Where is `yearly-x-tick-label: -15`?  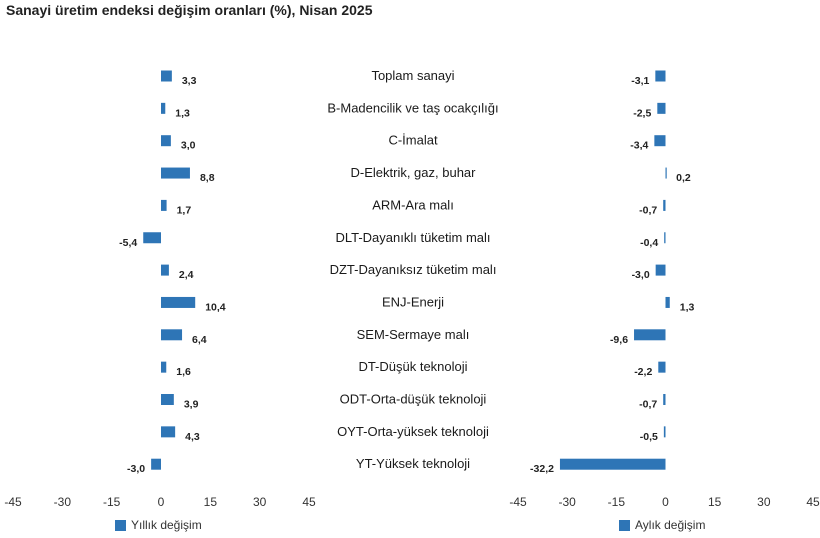 yearly-x-tick-label: -15 is located at coordinates (112, 502).